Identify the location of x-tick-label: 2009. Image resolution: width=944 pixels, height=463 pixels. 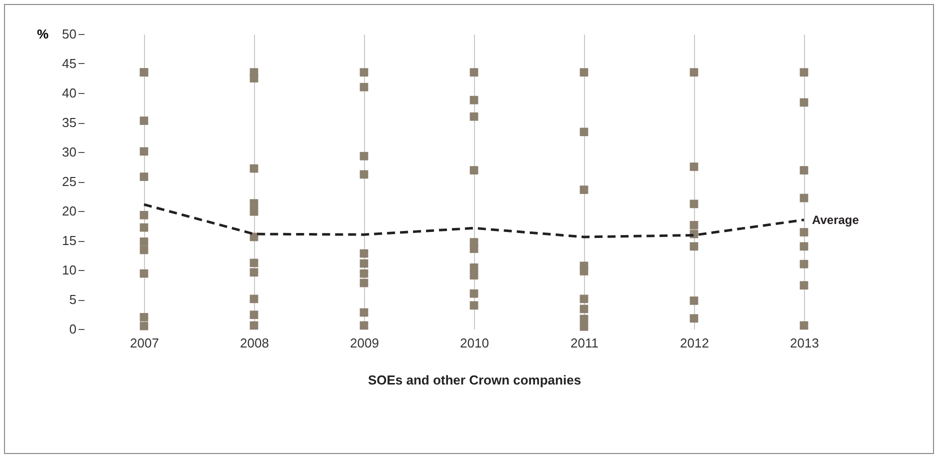
(364, 343).